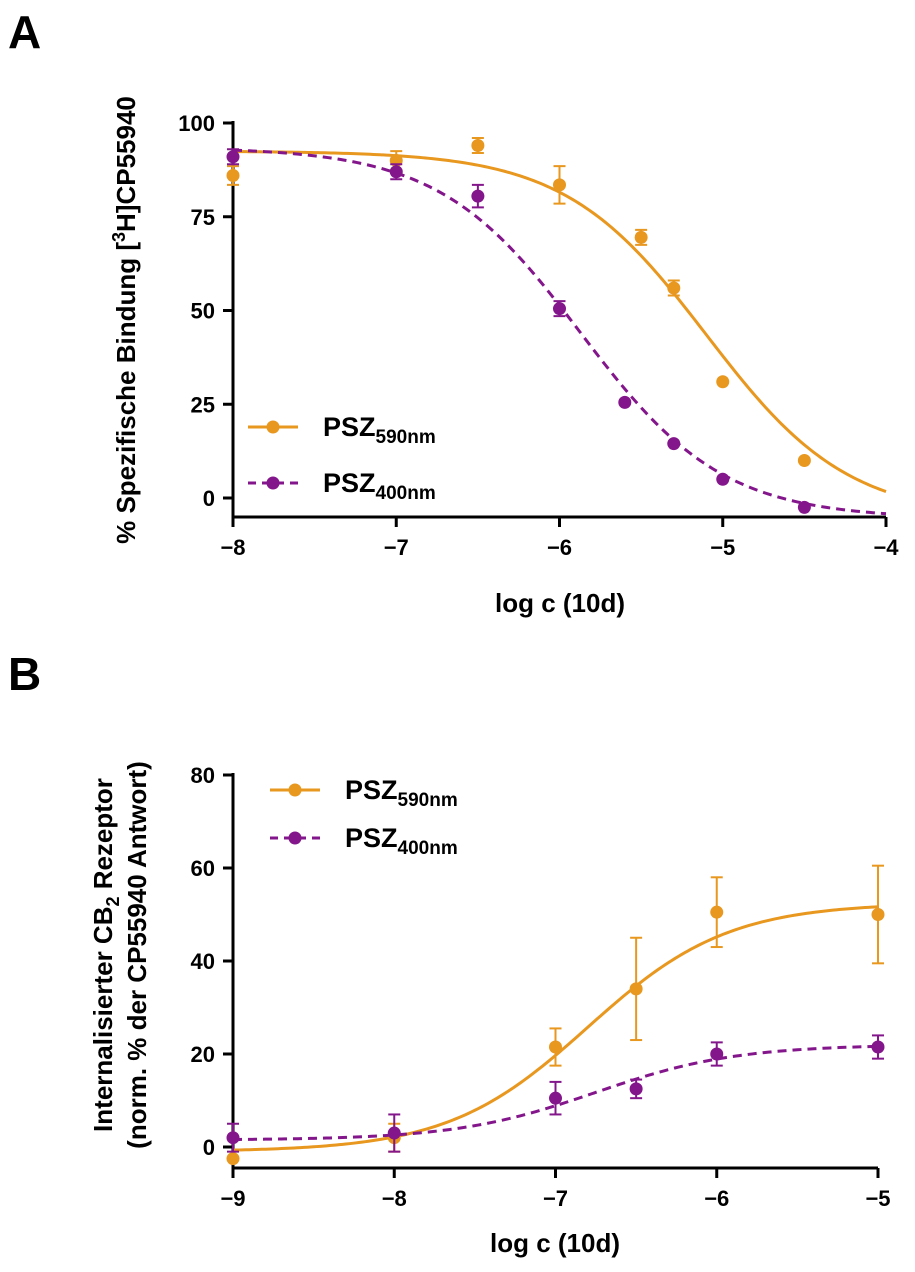 The height and width of the screenshot is (1272, 915). I want to click on pa-x-tick-label: −5, so click(722, 547).